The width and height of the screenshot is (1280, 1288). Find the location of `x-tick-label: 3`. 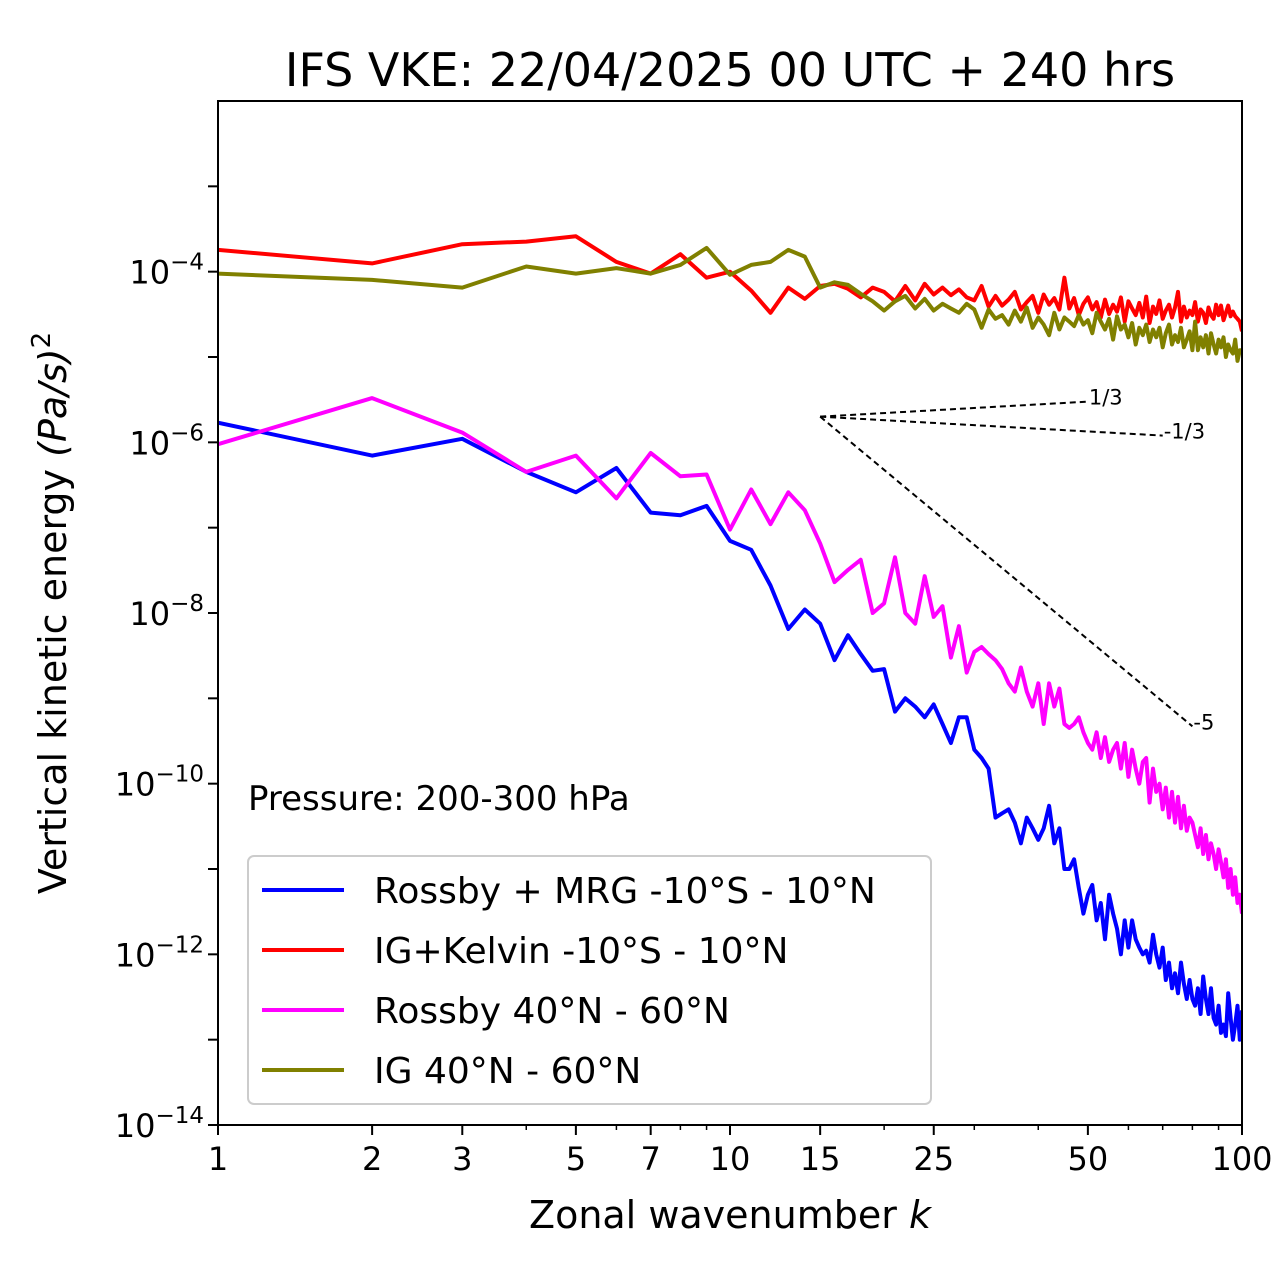

x-tick-label: 3 is located at coordinates (462, 1159).